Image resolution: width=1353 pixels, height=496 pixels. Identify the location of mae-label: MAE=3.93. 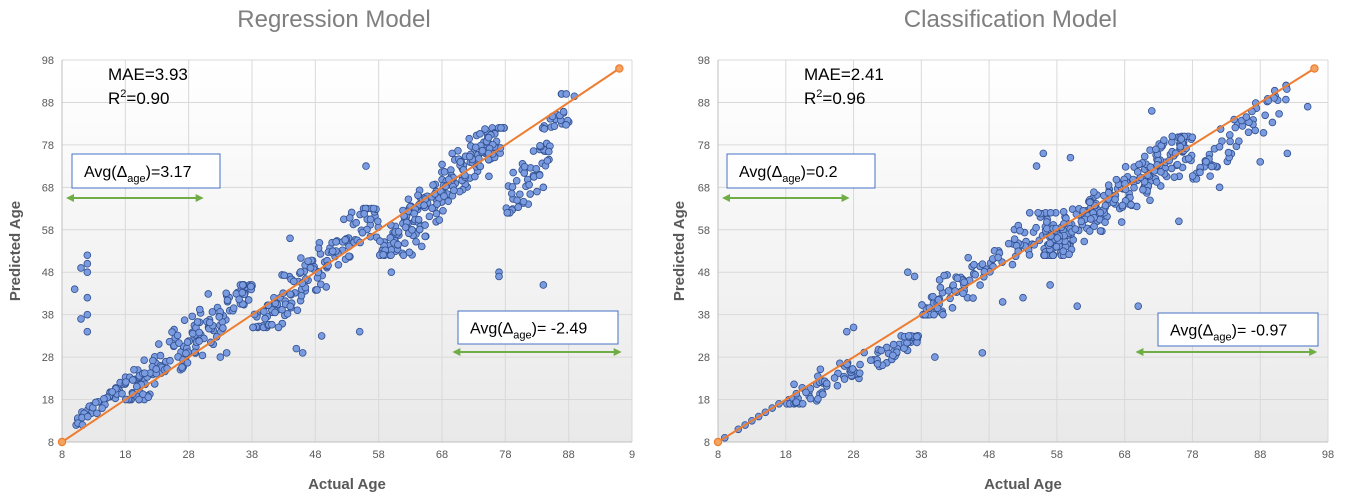
(148, 74).